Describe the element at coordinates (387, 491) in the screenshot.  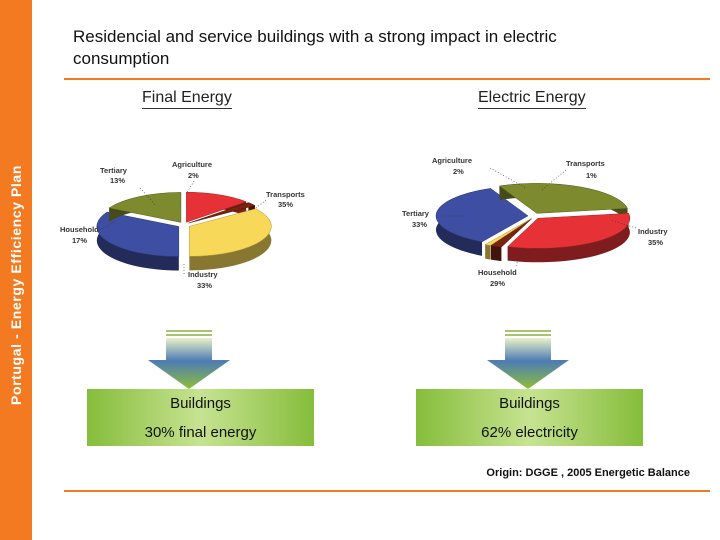
I see `bottom-divider` at that location.